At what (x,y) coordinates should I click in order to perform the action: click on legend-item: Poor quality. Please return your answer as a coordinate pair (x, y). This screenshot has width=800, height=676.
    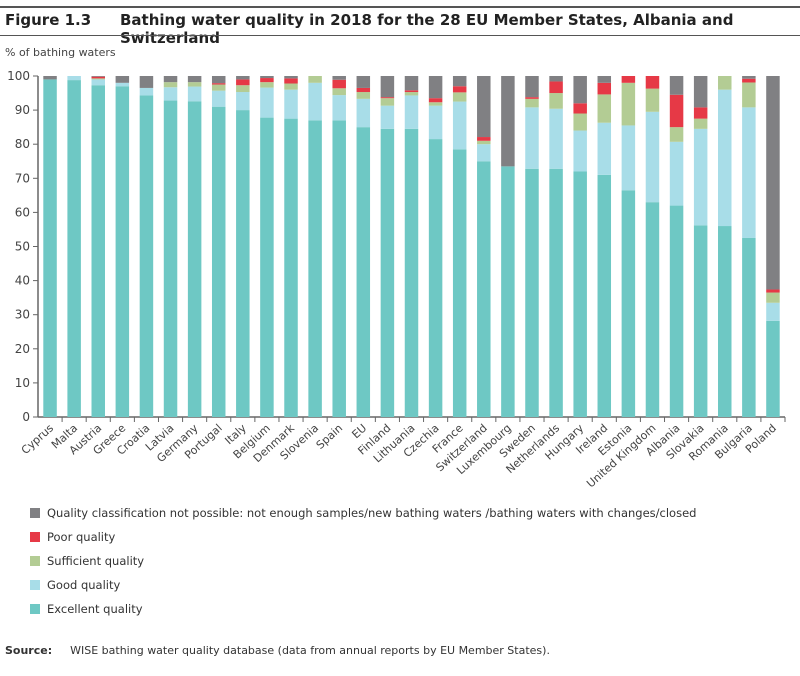
    Looking at the image, I should click on (363, 537).